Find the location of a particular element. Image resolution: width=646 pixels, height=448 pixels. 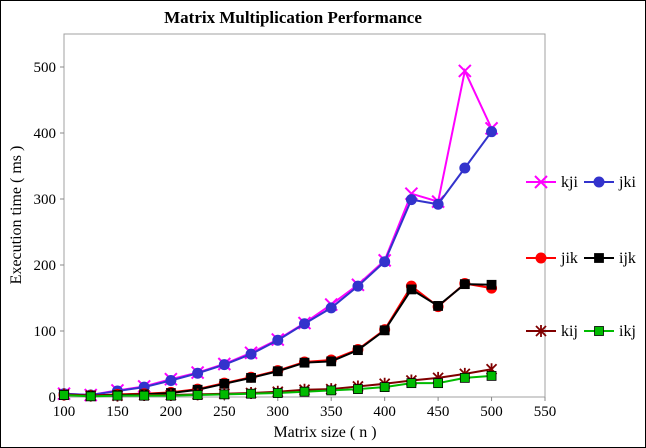

y-tick-label: 0 is located at coordinates (53, 398).